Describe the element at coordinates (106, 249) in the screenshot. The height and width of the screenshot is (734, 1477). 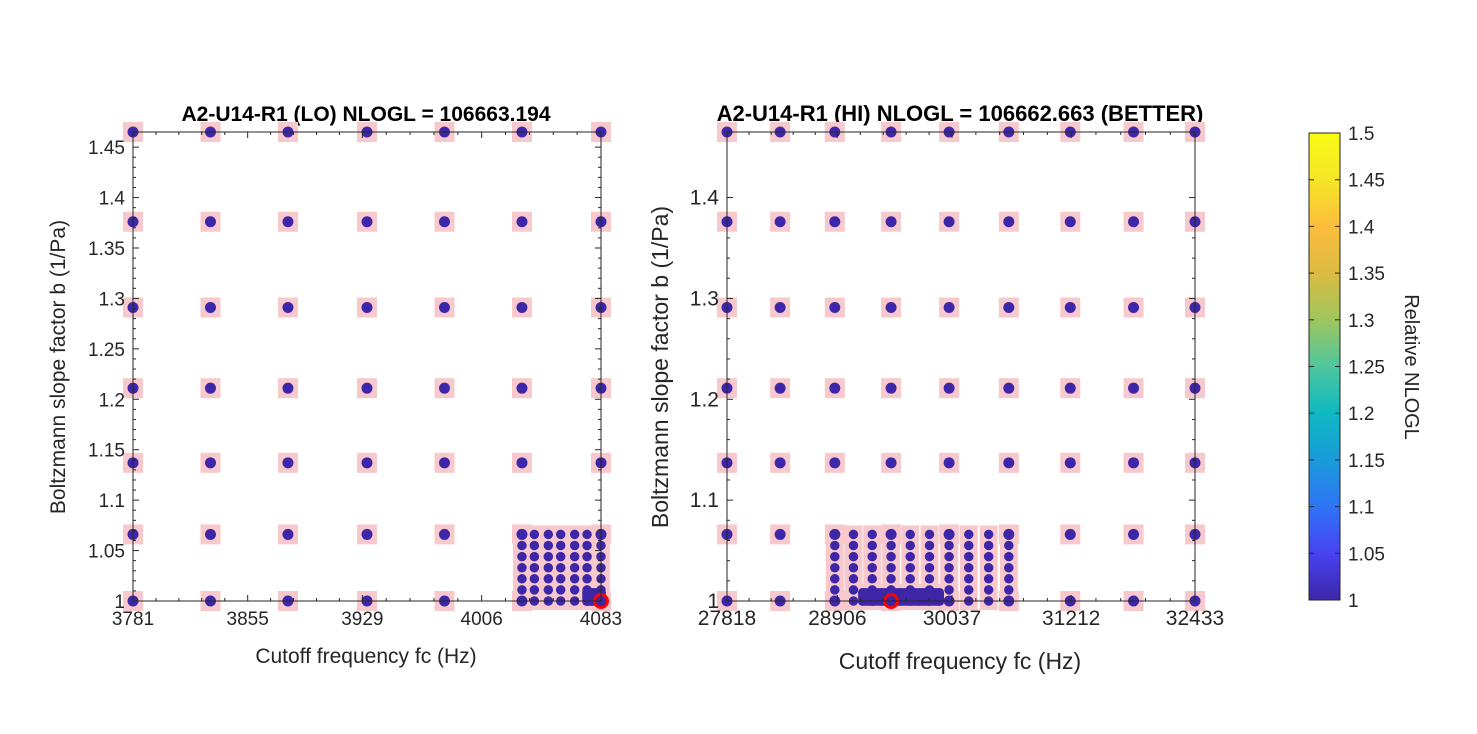
I see `left-plot-ytick-label: 1.35` at that location.